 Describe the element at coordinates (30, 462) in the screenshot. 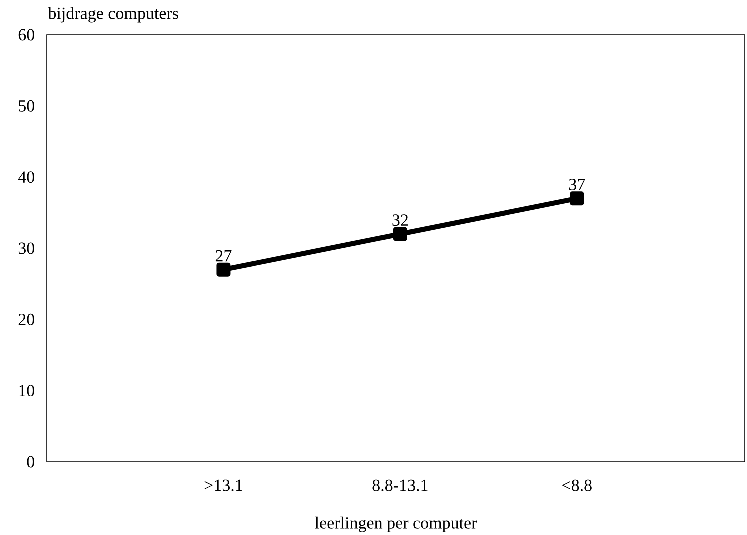

I see `y-tick-label: 0` at that location.